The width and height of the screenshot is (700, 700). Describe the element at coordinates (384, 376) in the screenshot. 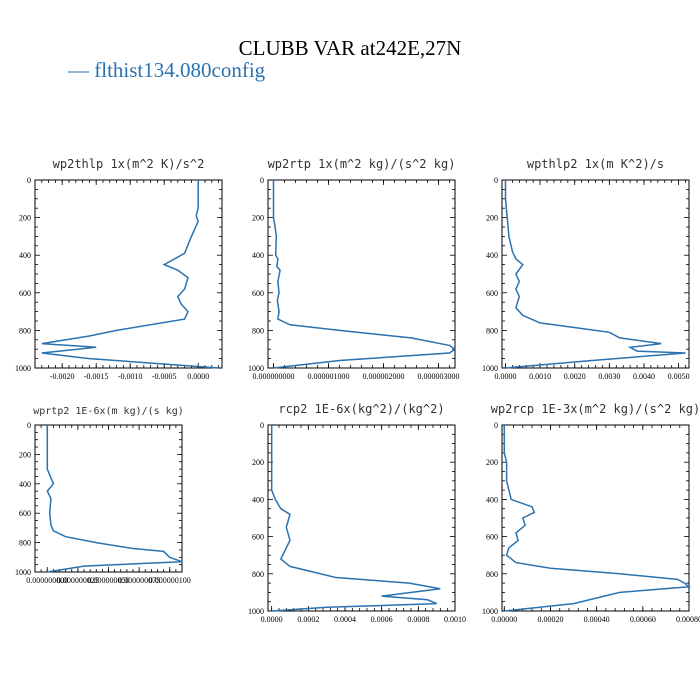

I see `x-tick-label: 0.000002000` at that location.